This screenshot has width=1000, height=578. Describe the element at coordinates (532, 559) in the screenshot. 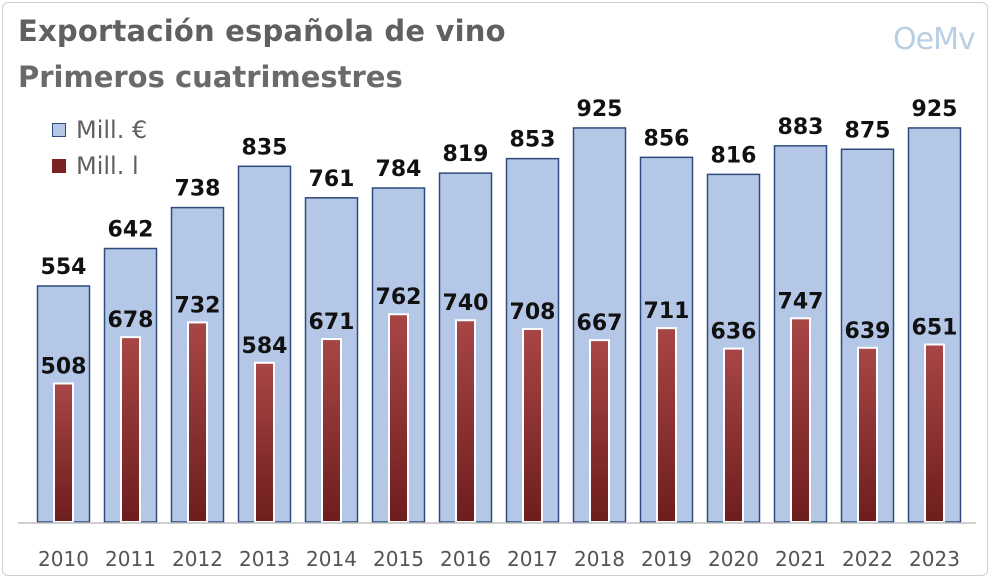

I see `x-tick-2017: 2017` at that location.